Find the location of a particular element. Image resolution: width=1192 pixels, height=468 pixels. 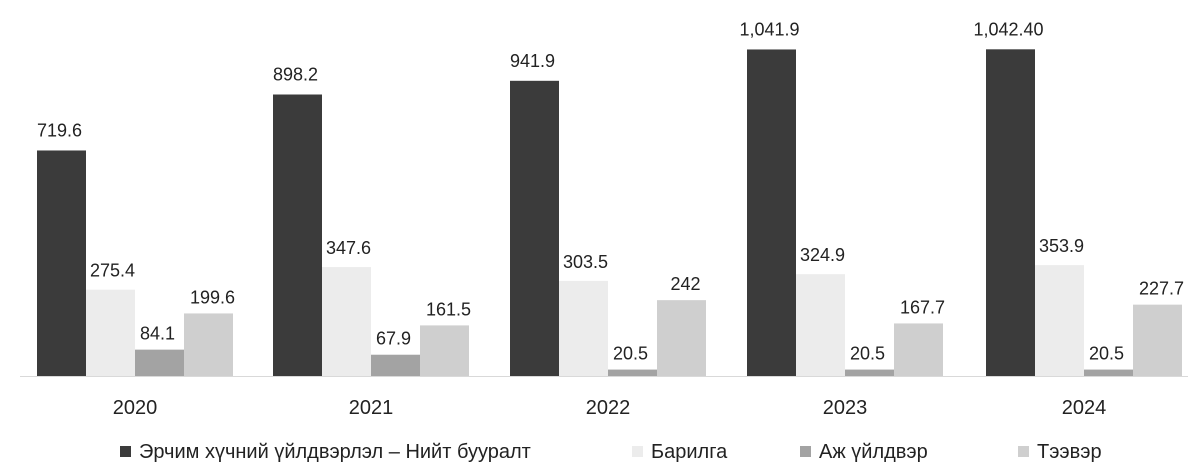

category-label-2020: 2020 is located at coordinates (135, 408).